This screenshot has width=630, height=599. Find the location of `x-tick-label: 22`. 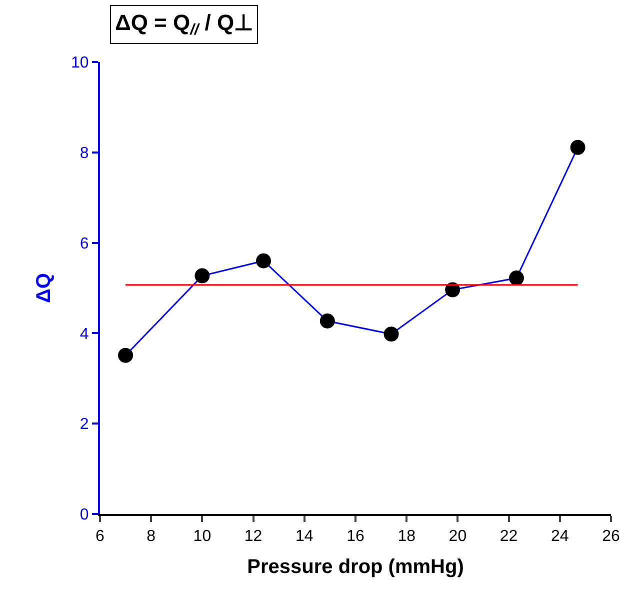

x-tick-label: 22 is located at coordinates (509, 537).